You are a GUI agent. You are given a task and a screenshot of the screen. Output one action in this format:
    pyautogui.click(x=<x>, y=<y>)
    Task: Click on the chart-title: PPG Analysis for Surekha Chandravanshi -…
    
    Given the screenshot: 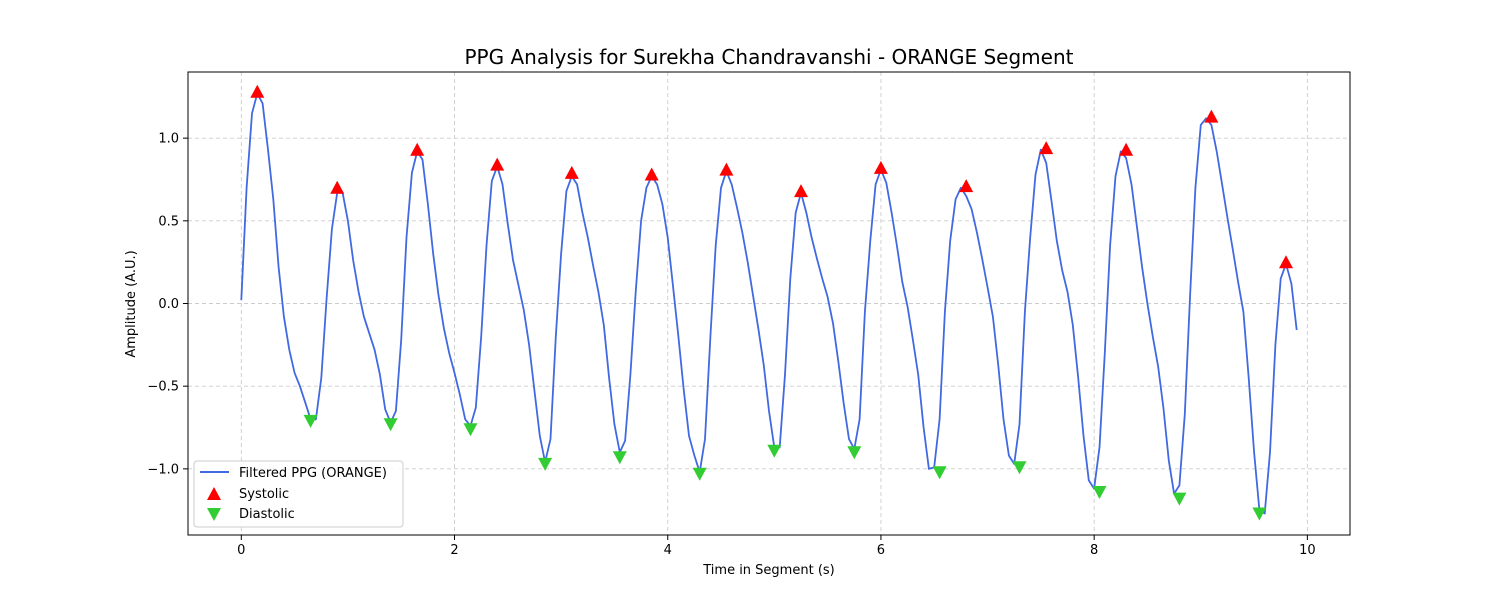 What is the action you would take?
    pyautogui.click(x=769, y=57)
    